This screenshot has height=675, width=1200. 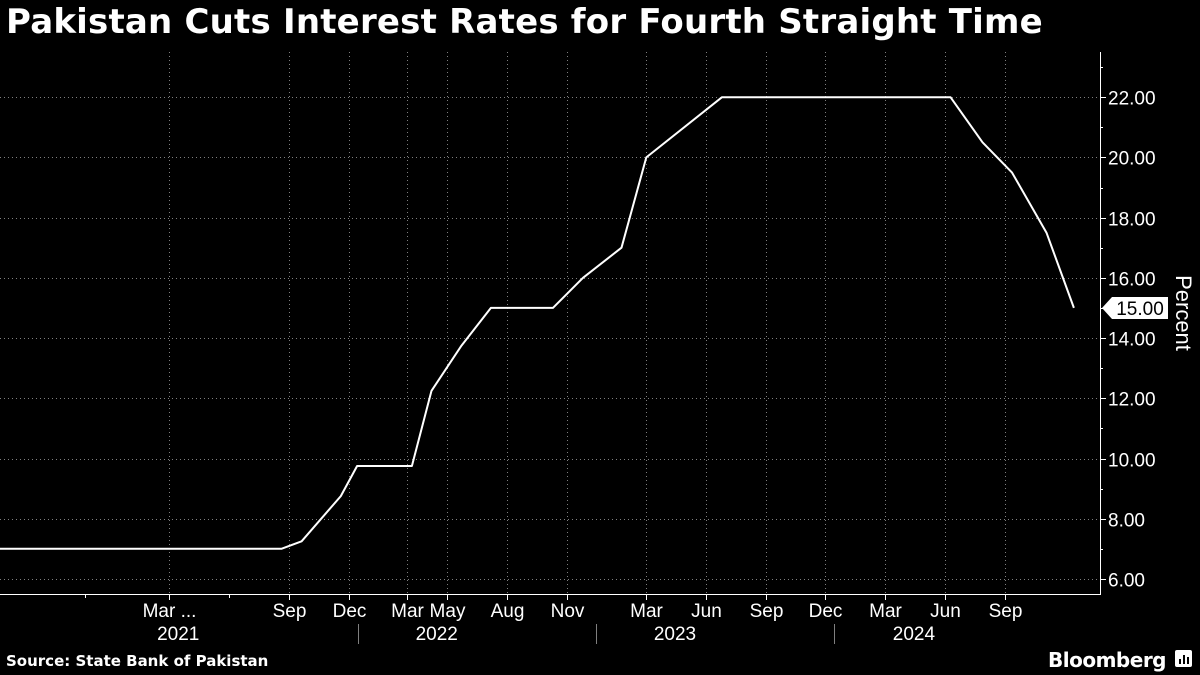 I want to click on bloomberg-logo: Bloomberg, so click(x=1107, y=660).